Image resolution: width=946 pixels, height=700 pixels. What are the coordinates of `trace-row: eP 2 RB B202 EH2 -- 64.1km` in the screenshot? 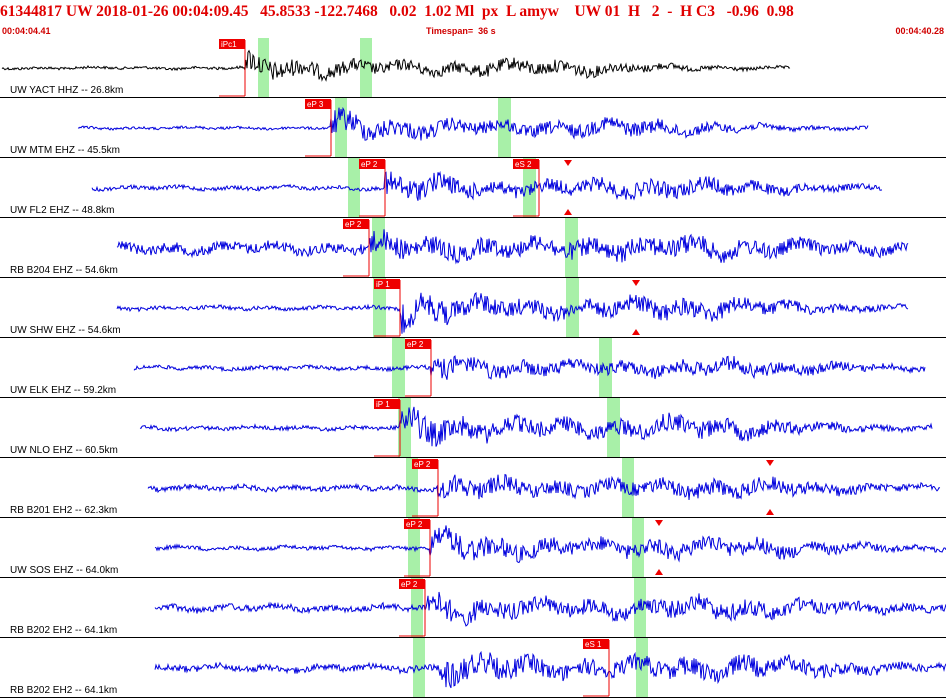 It's located at (473, 608).